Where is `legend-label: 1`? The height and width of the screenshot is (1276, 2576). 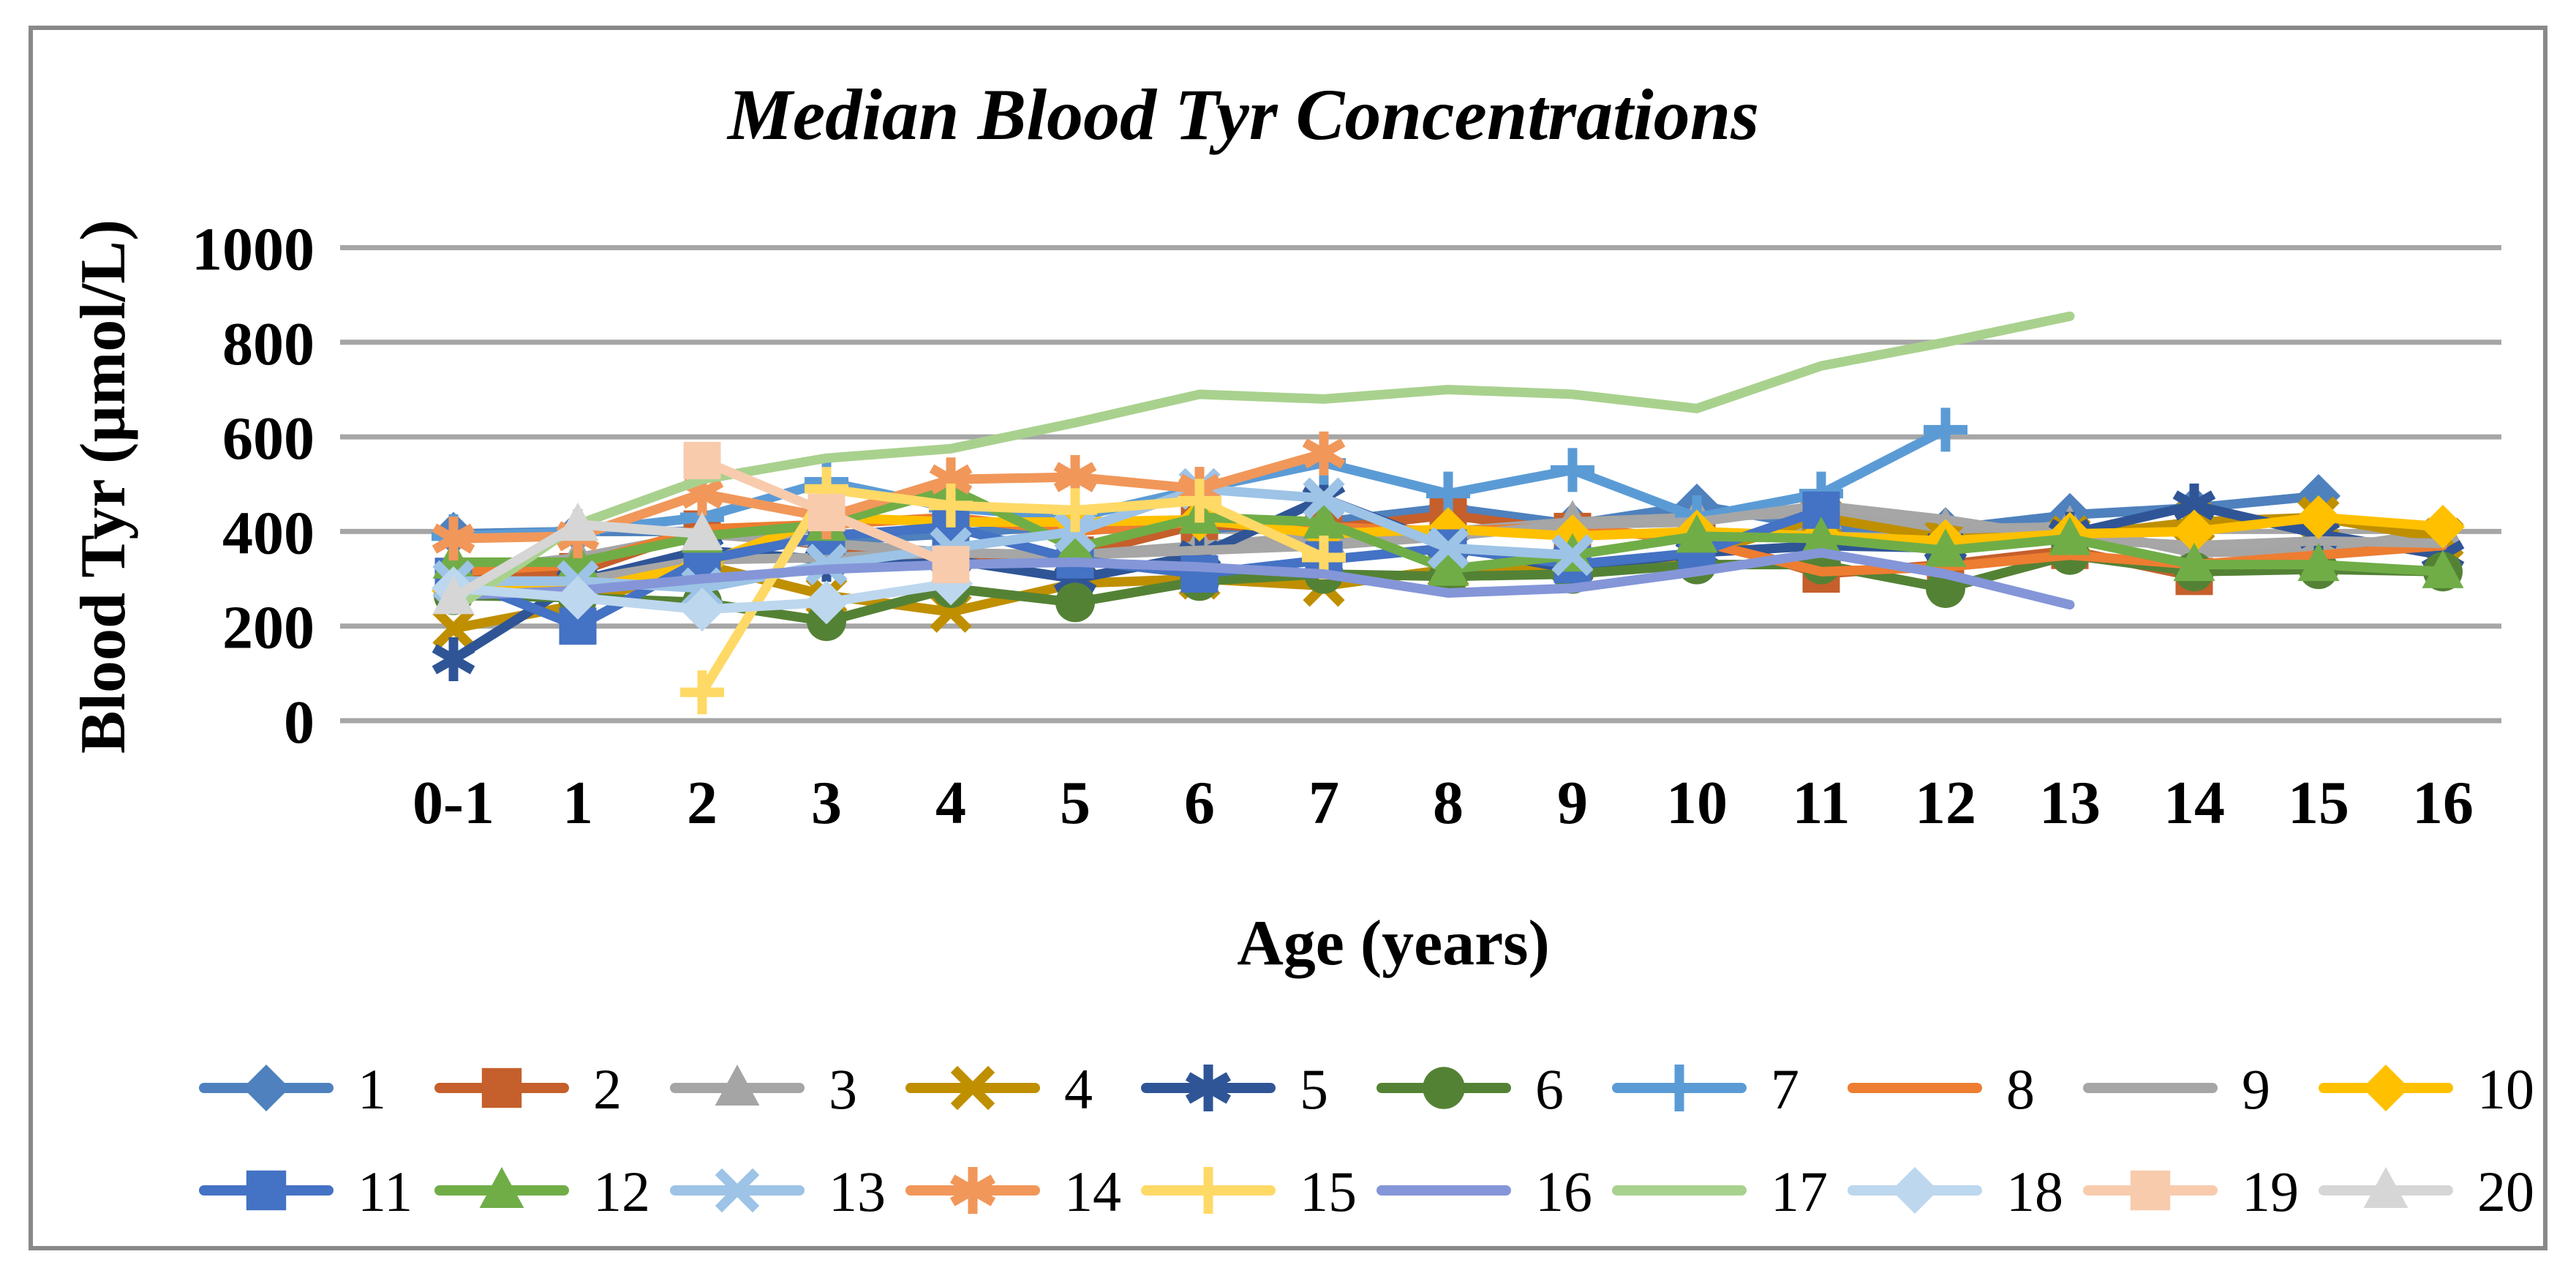
legend-label: 1 is located at coordinates (372, 1089).